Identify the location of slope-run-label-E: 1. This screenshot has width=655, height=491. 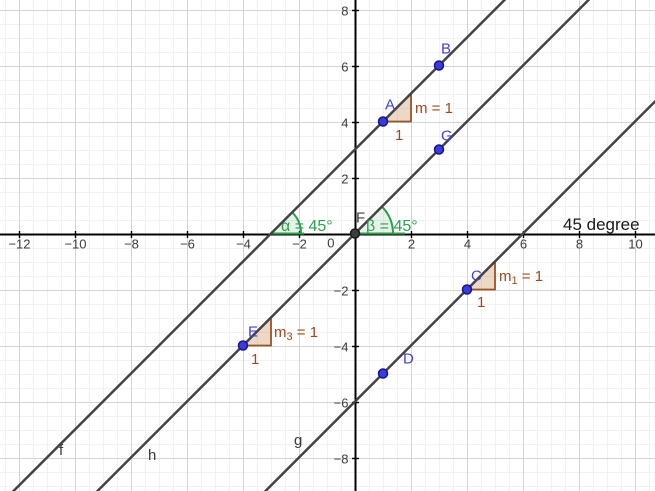
(255, 359).